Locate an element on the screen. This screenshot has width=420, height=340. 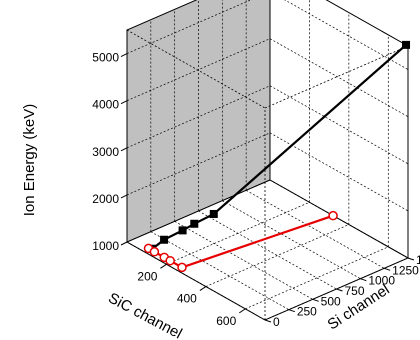
z-tick-label: 1000 is located at coordinates (105, 246).